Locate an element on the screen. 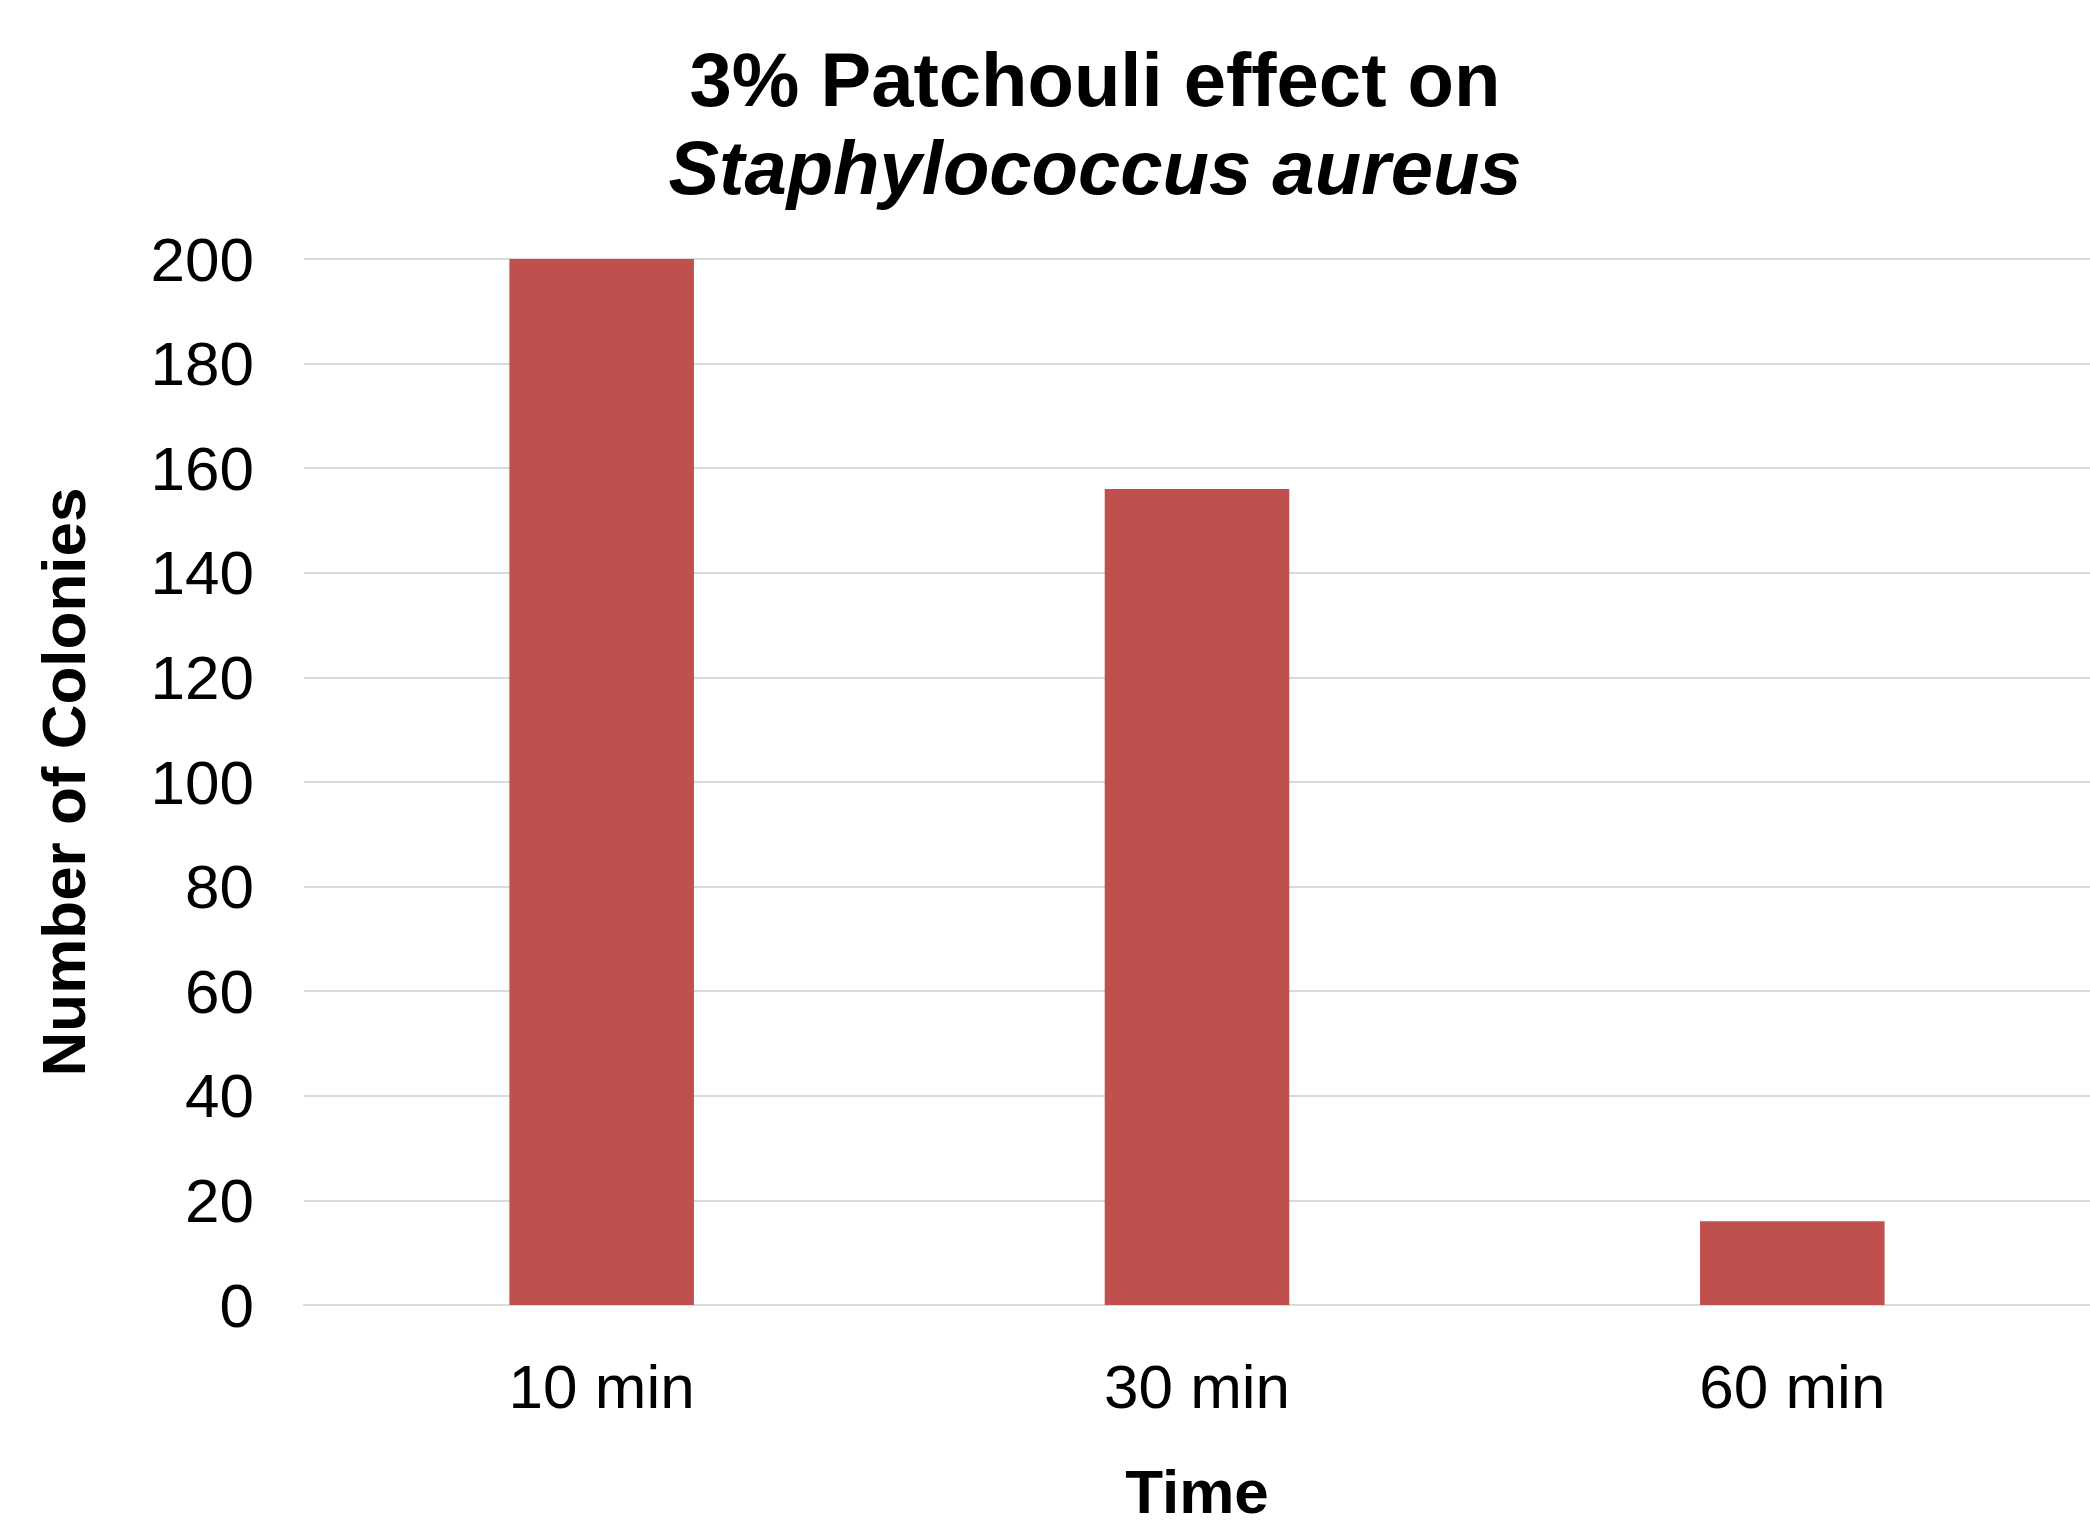 This screenshot has width=2090, height=1527. y-tick-label: 120 is located at coordinates (202, 677).